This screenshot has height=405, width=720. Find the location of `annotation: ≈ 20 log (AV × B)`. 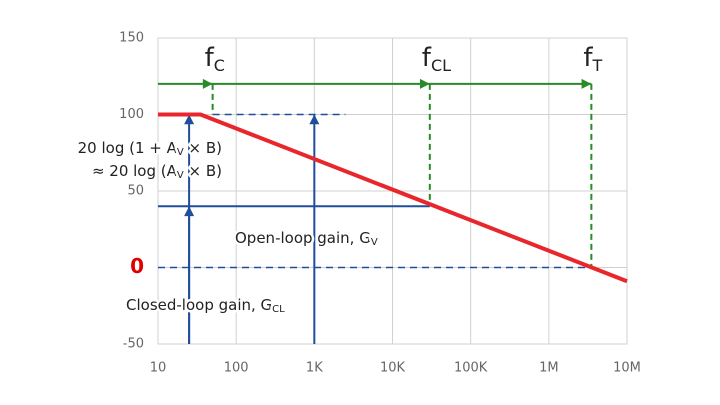

annotation: ≈ 20 log (AV × B) is located at coordinates (157, 172).